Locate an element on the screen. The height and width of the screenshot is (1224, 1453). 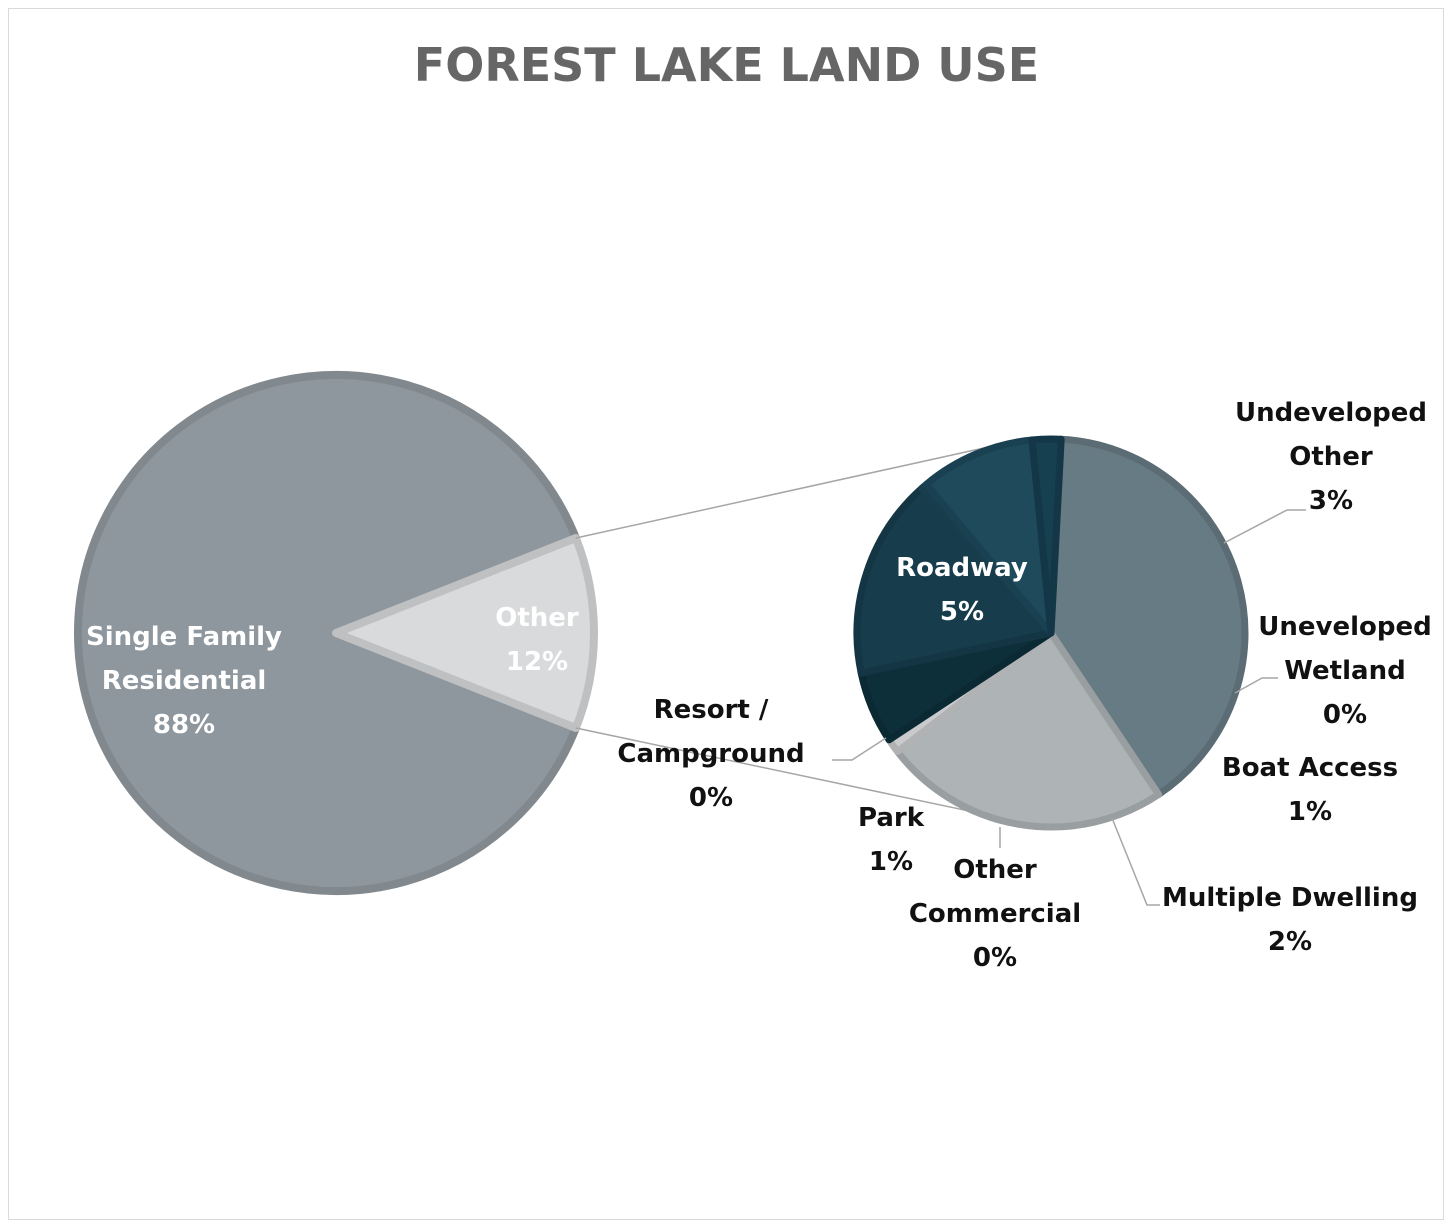
label-park: Park 1% is located at coordinates (891, 840).